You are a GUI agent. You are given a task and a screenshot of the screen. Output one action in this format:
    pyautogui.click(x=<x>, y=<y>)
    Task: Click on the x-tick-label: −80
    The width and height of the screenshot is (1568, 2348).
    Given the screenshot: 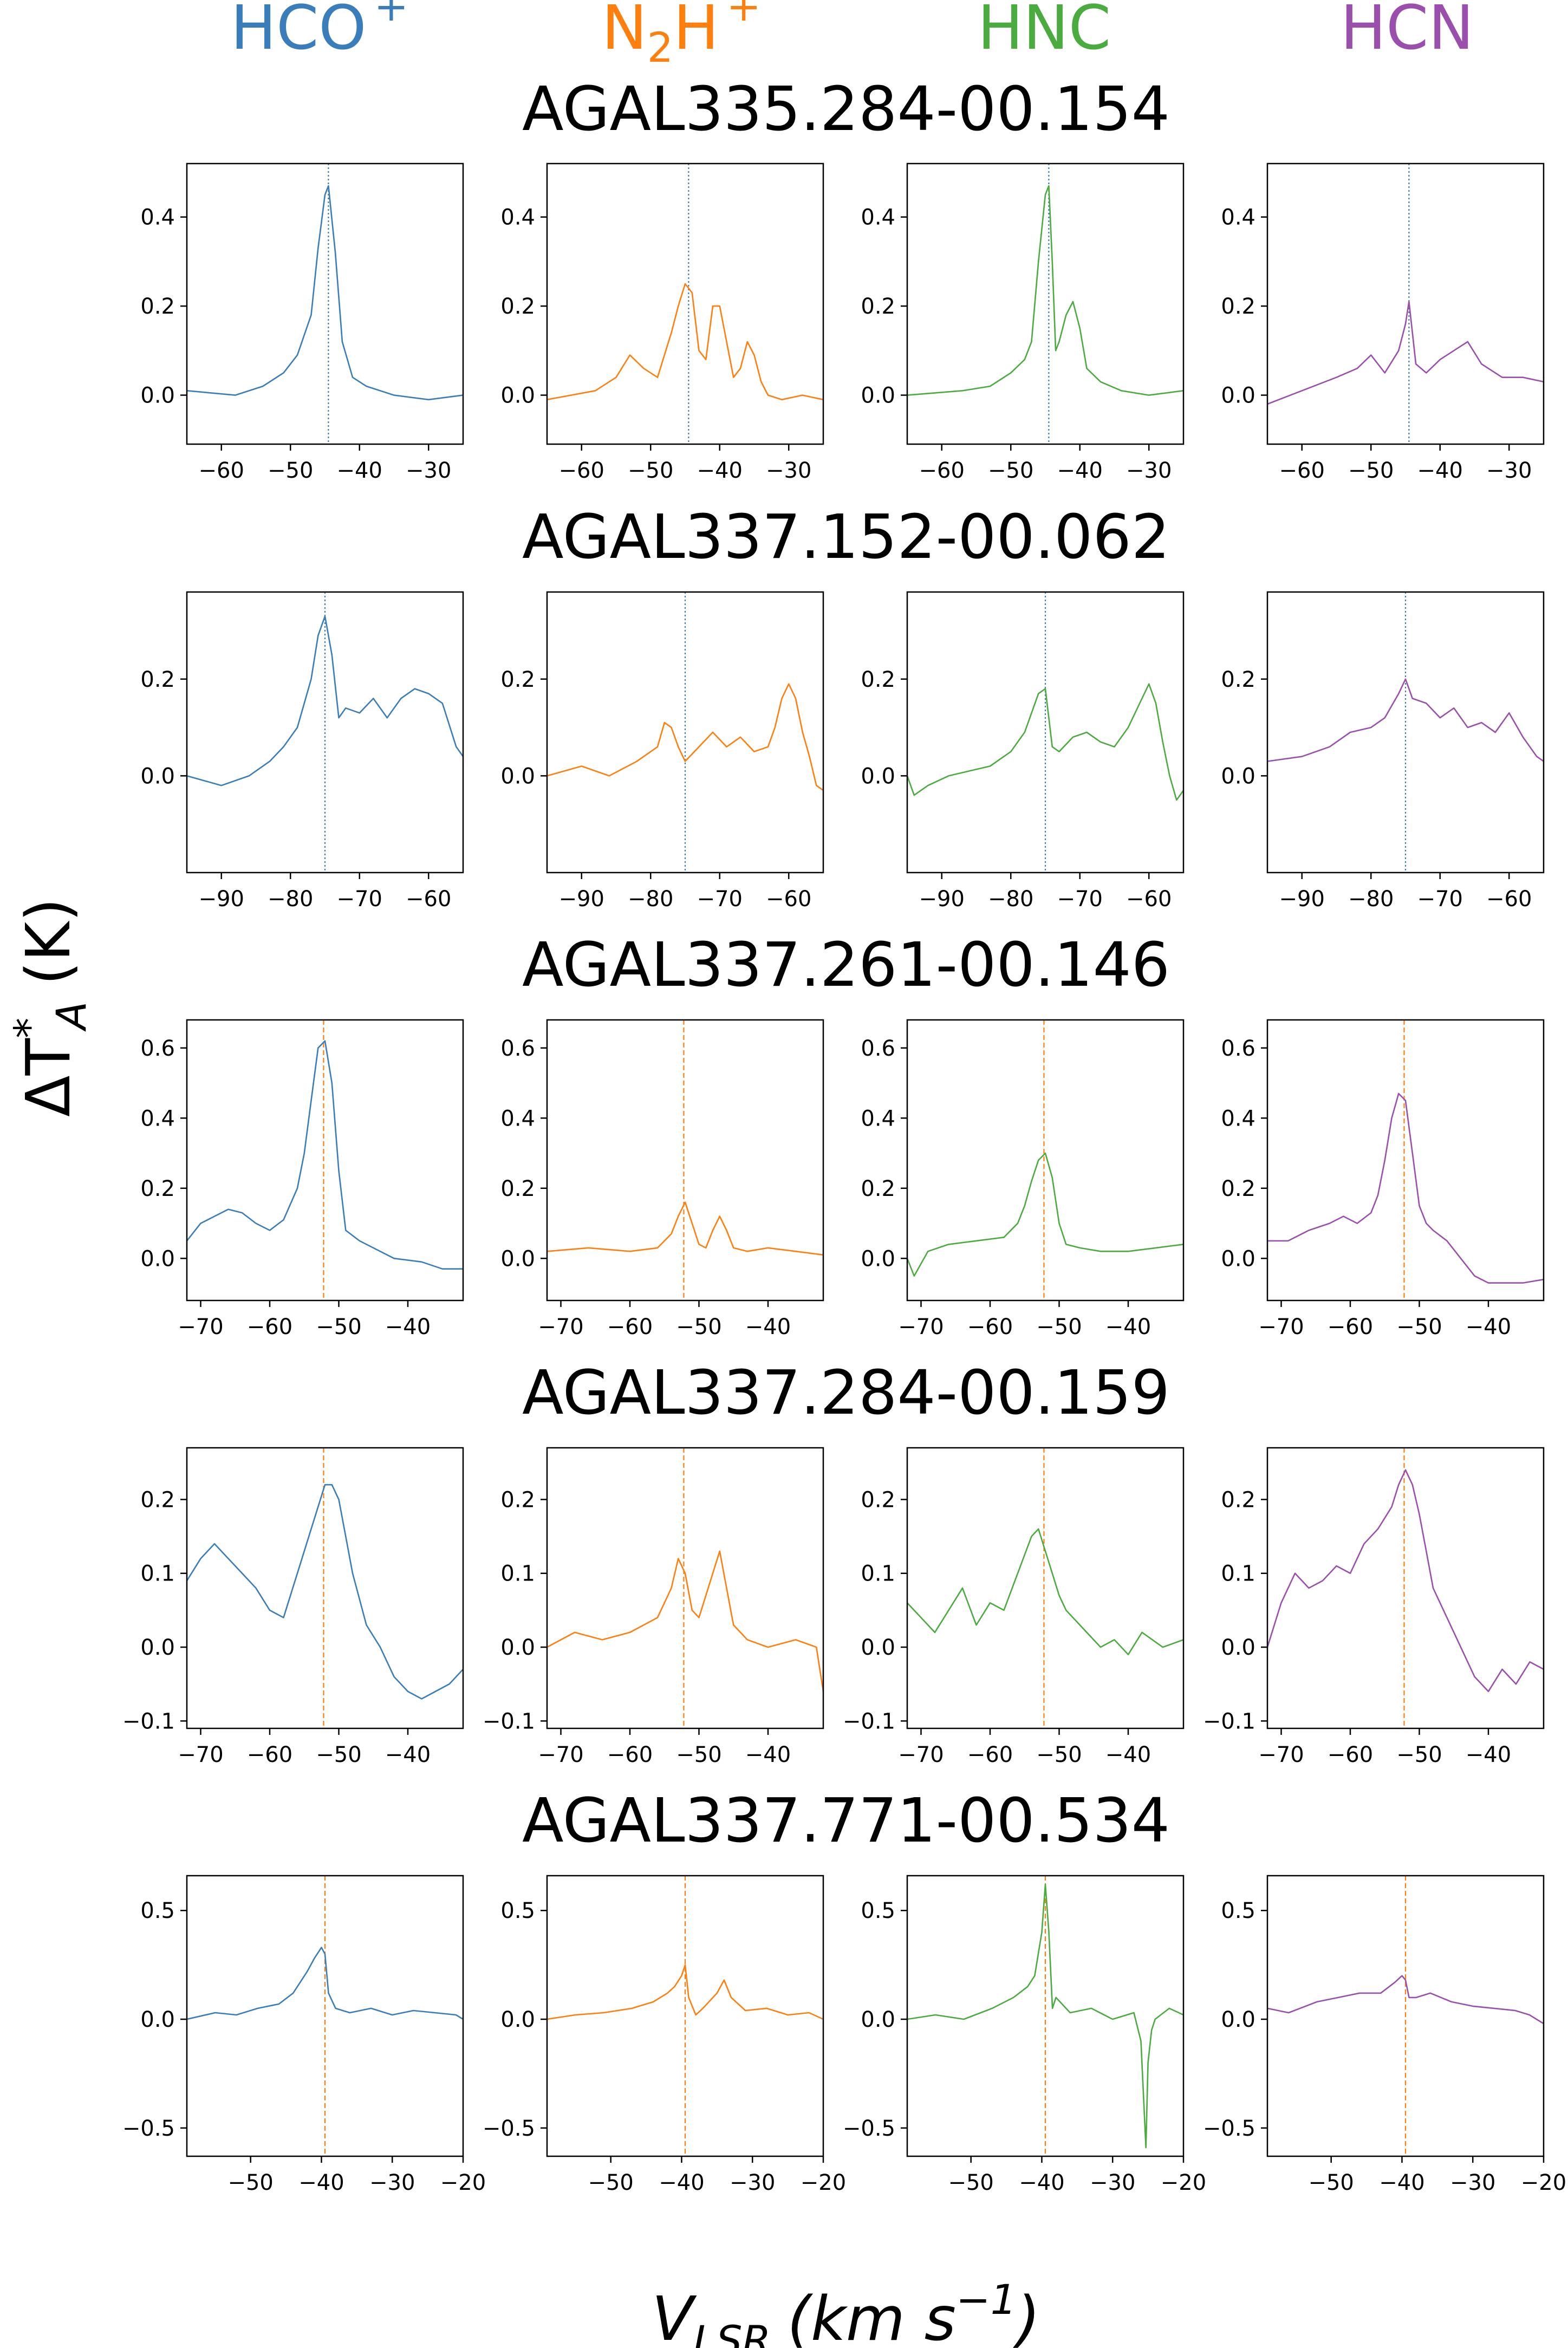 What is the action you would take?
    pyautogui.click(x=1011, y=900)
    